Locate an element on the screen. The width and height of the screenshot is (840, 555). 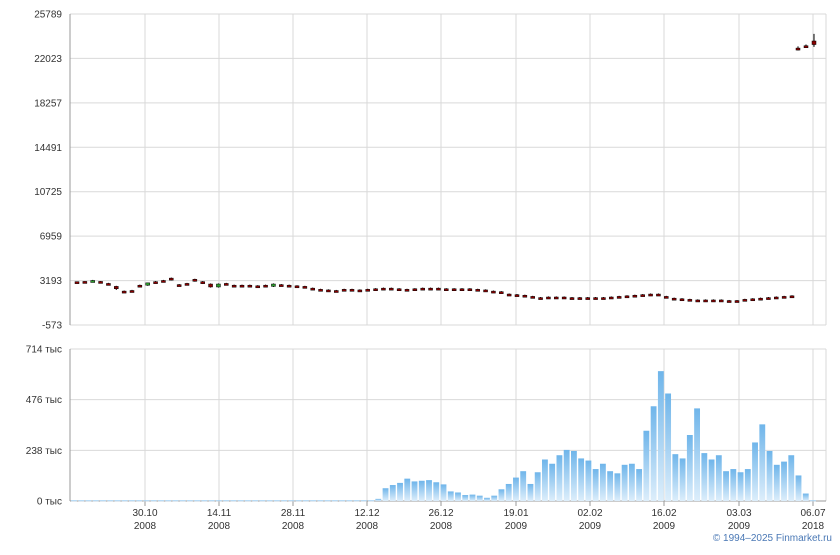
x-tick-label: 28.11 is located at coordinates (293, 513).